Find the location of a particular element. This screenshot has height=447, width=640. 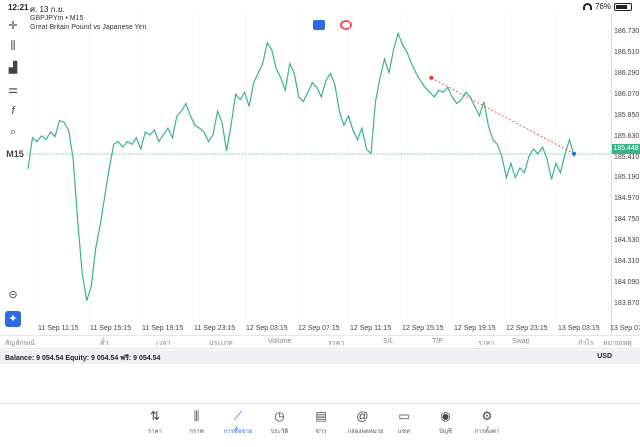

nav-item-label: การตั้งค่า is located at coordinates (487, 432).